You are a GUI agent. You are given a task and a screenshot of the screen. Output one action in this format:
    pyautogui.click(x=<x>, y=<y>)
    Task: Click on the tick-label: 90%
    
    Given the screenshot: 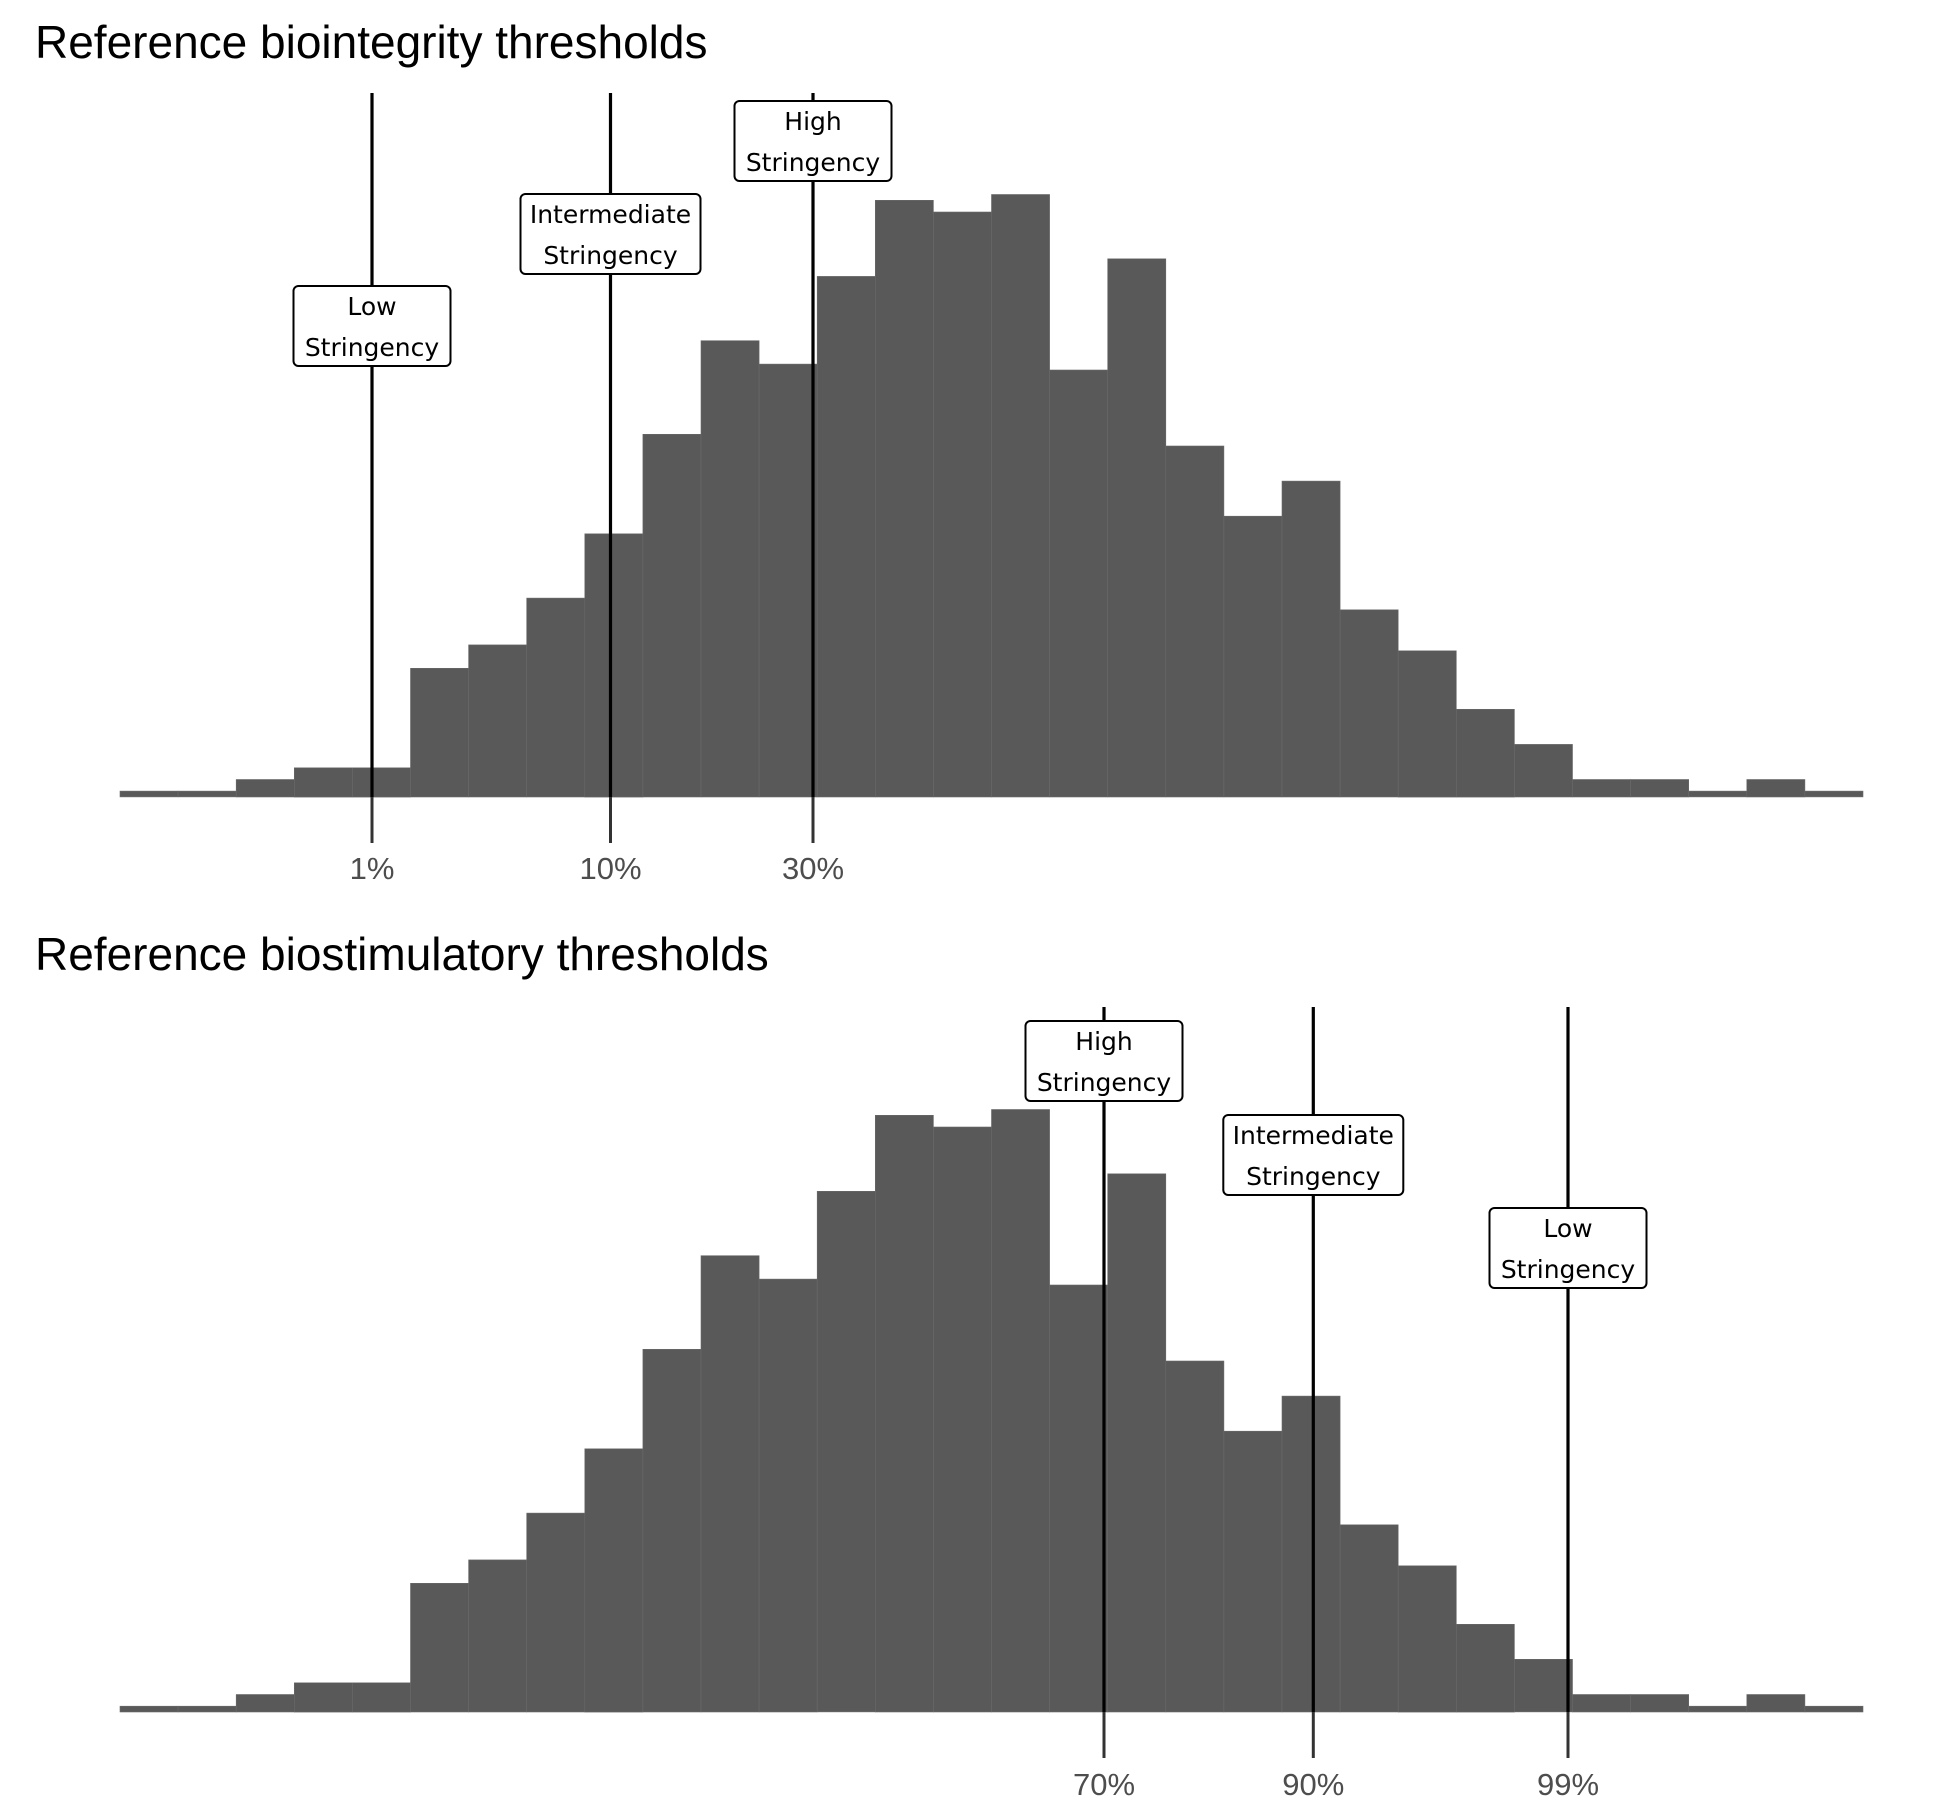 What is the action you would take?
    pyautogui.click(x=1313, y=1784)
    